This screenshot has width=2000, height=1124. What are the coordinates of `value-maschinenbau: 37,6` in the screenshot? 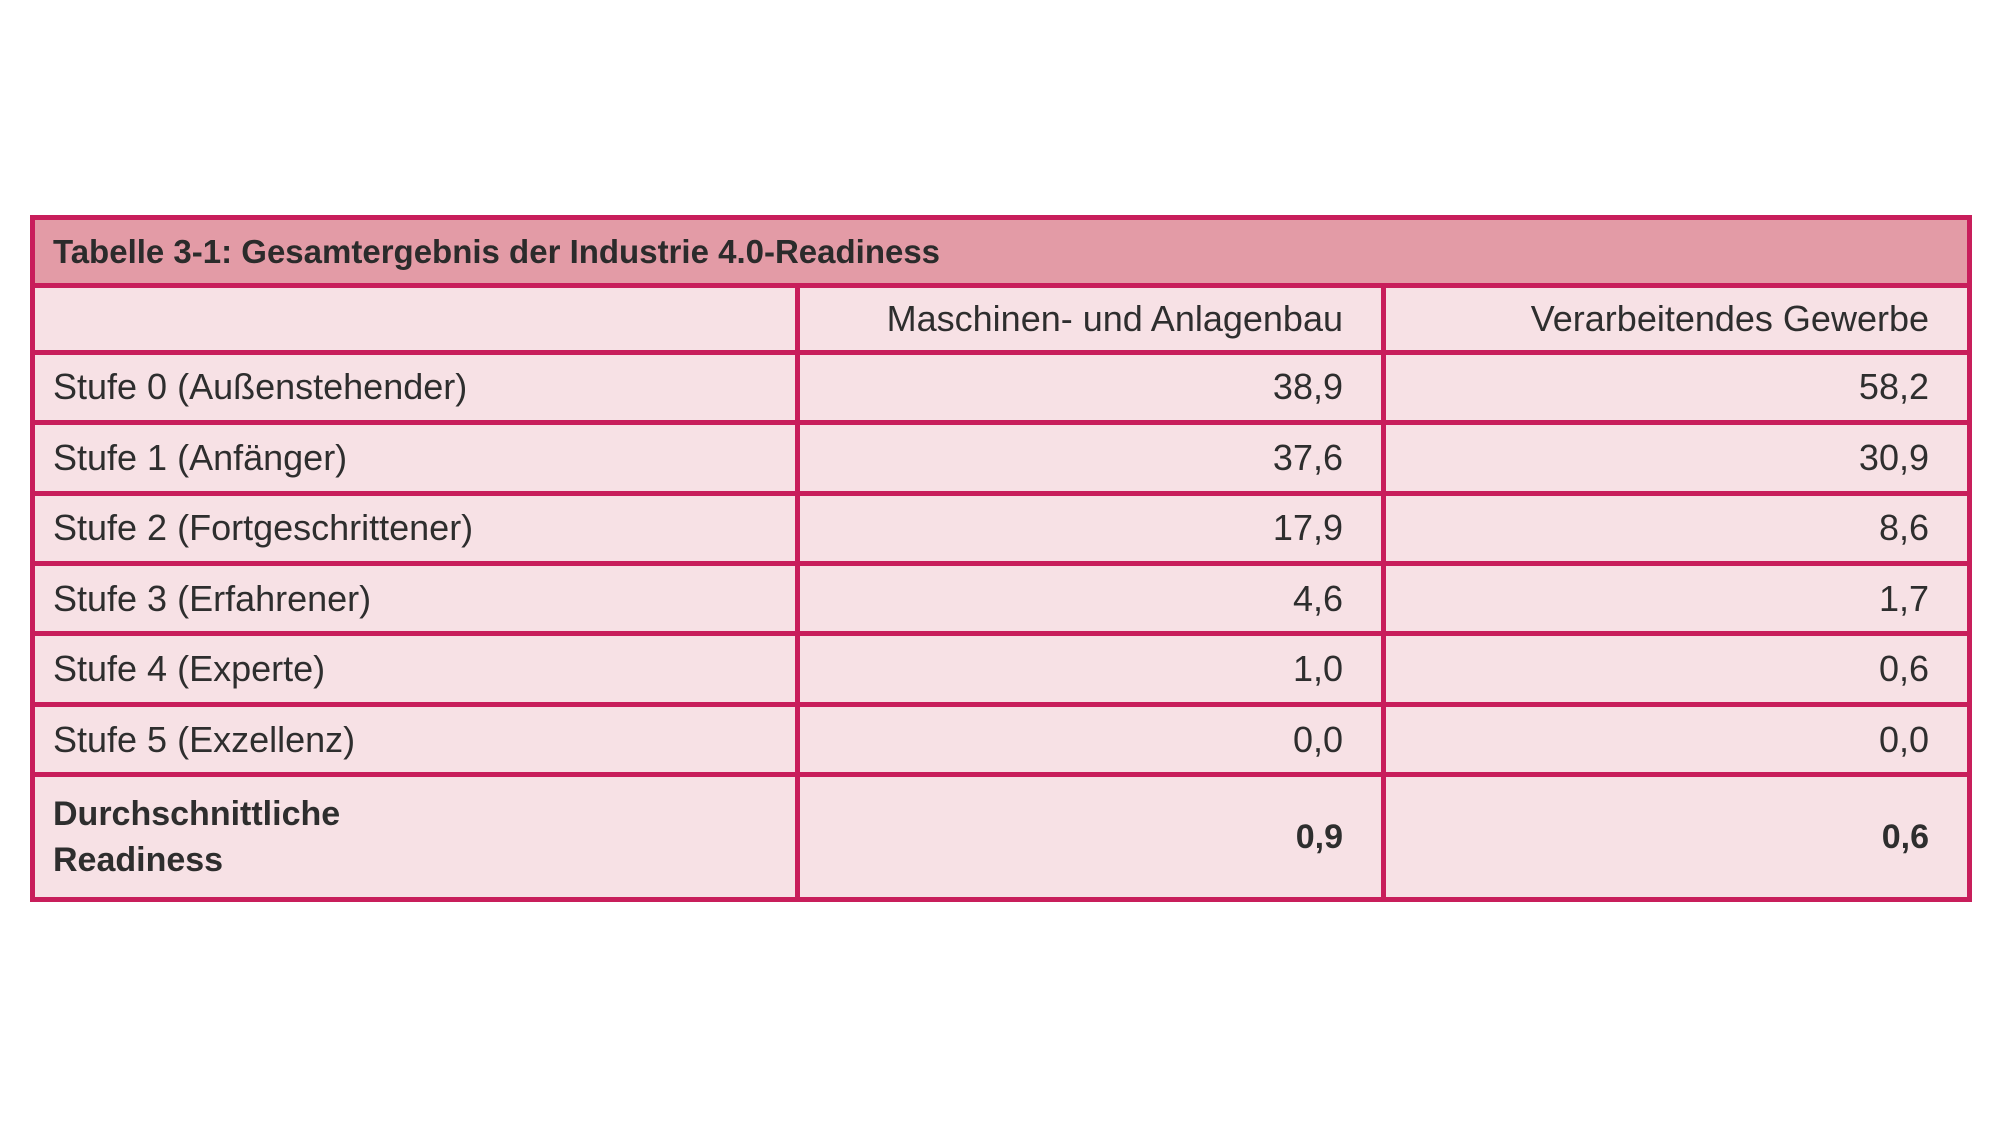 It's located at (1093, 460).